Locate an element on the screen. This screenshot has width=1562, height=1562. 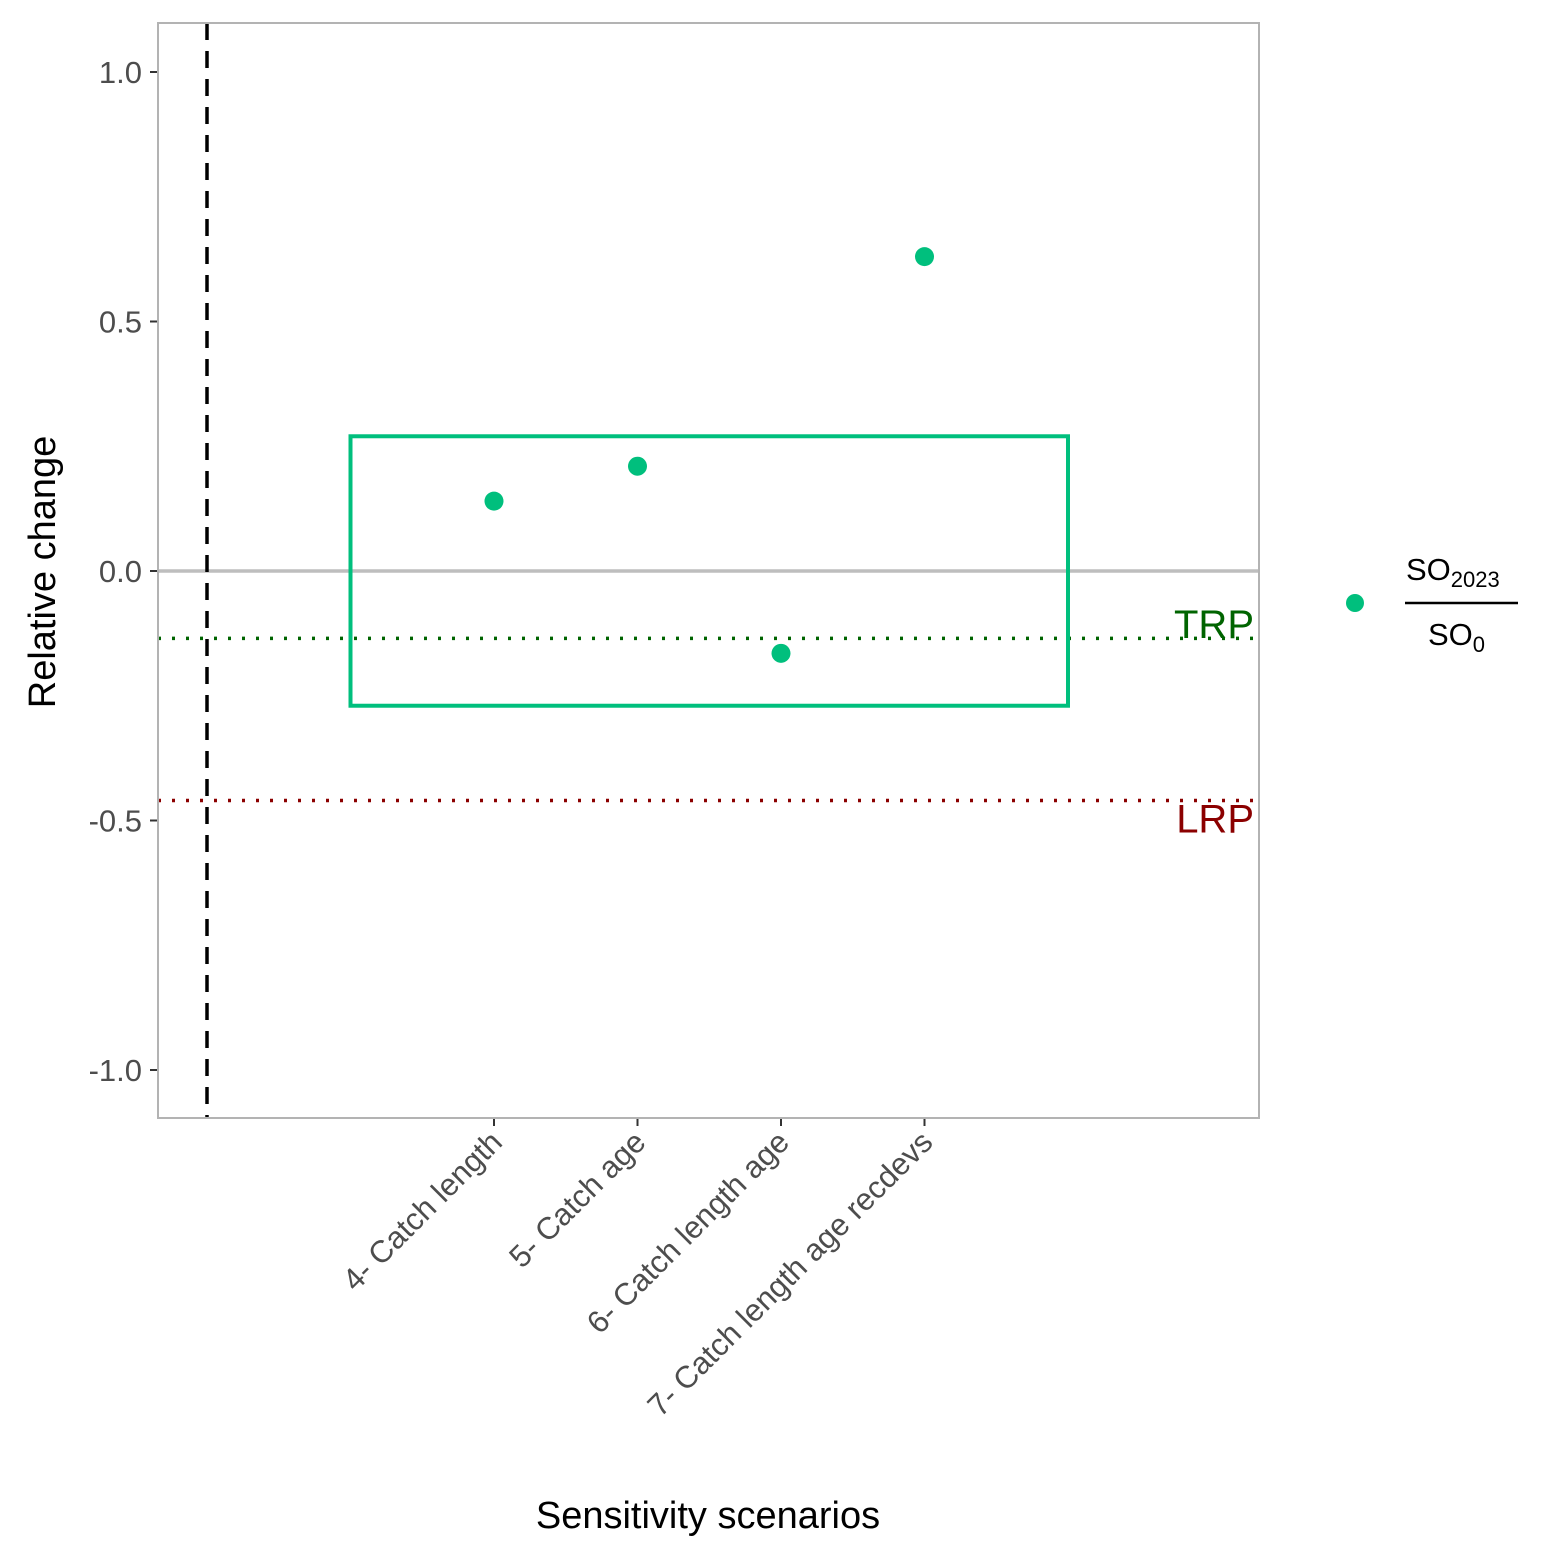
legend-denominator-text: SO is located at coordinates (1450, 634).